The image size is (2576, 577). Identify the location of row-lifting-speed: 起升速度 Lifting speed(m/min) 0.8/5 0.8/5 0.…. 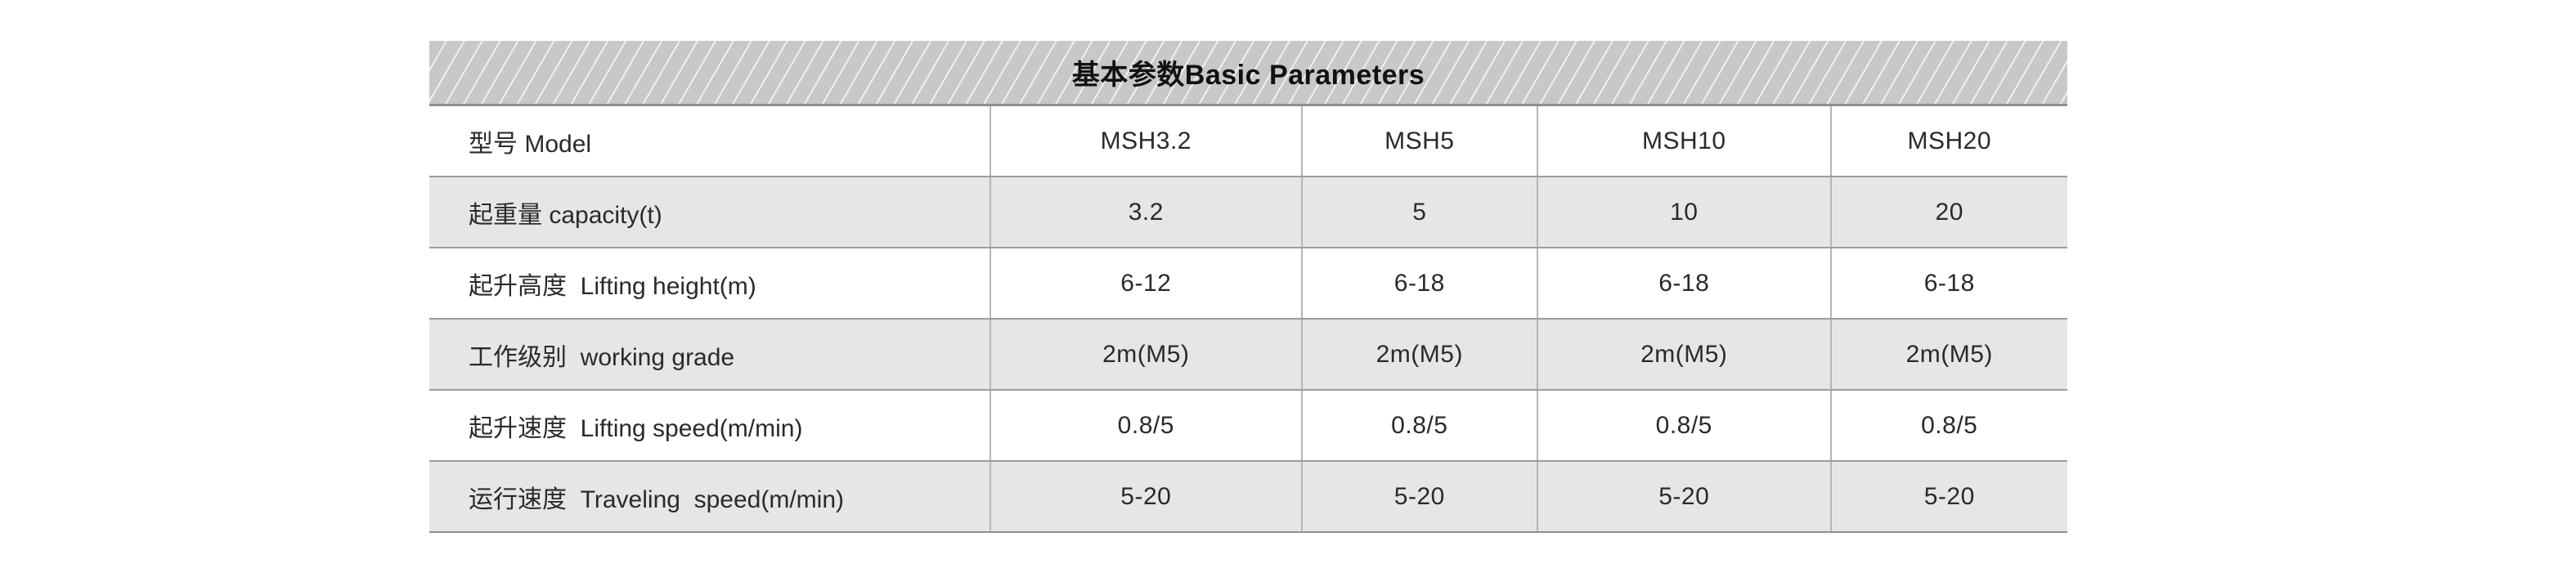
(1248, 426).